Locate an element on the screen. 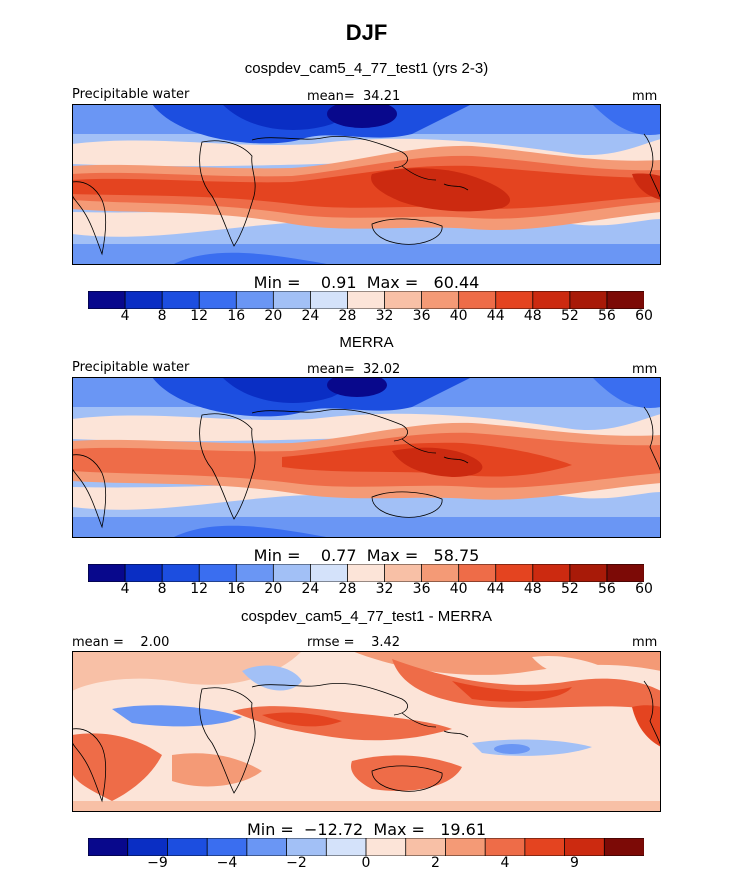 This screenshot has width=733, height=877. panel-3-min-max: Min = −12.72 Max = 19.61 is located at coordinates (366, 829).